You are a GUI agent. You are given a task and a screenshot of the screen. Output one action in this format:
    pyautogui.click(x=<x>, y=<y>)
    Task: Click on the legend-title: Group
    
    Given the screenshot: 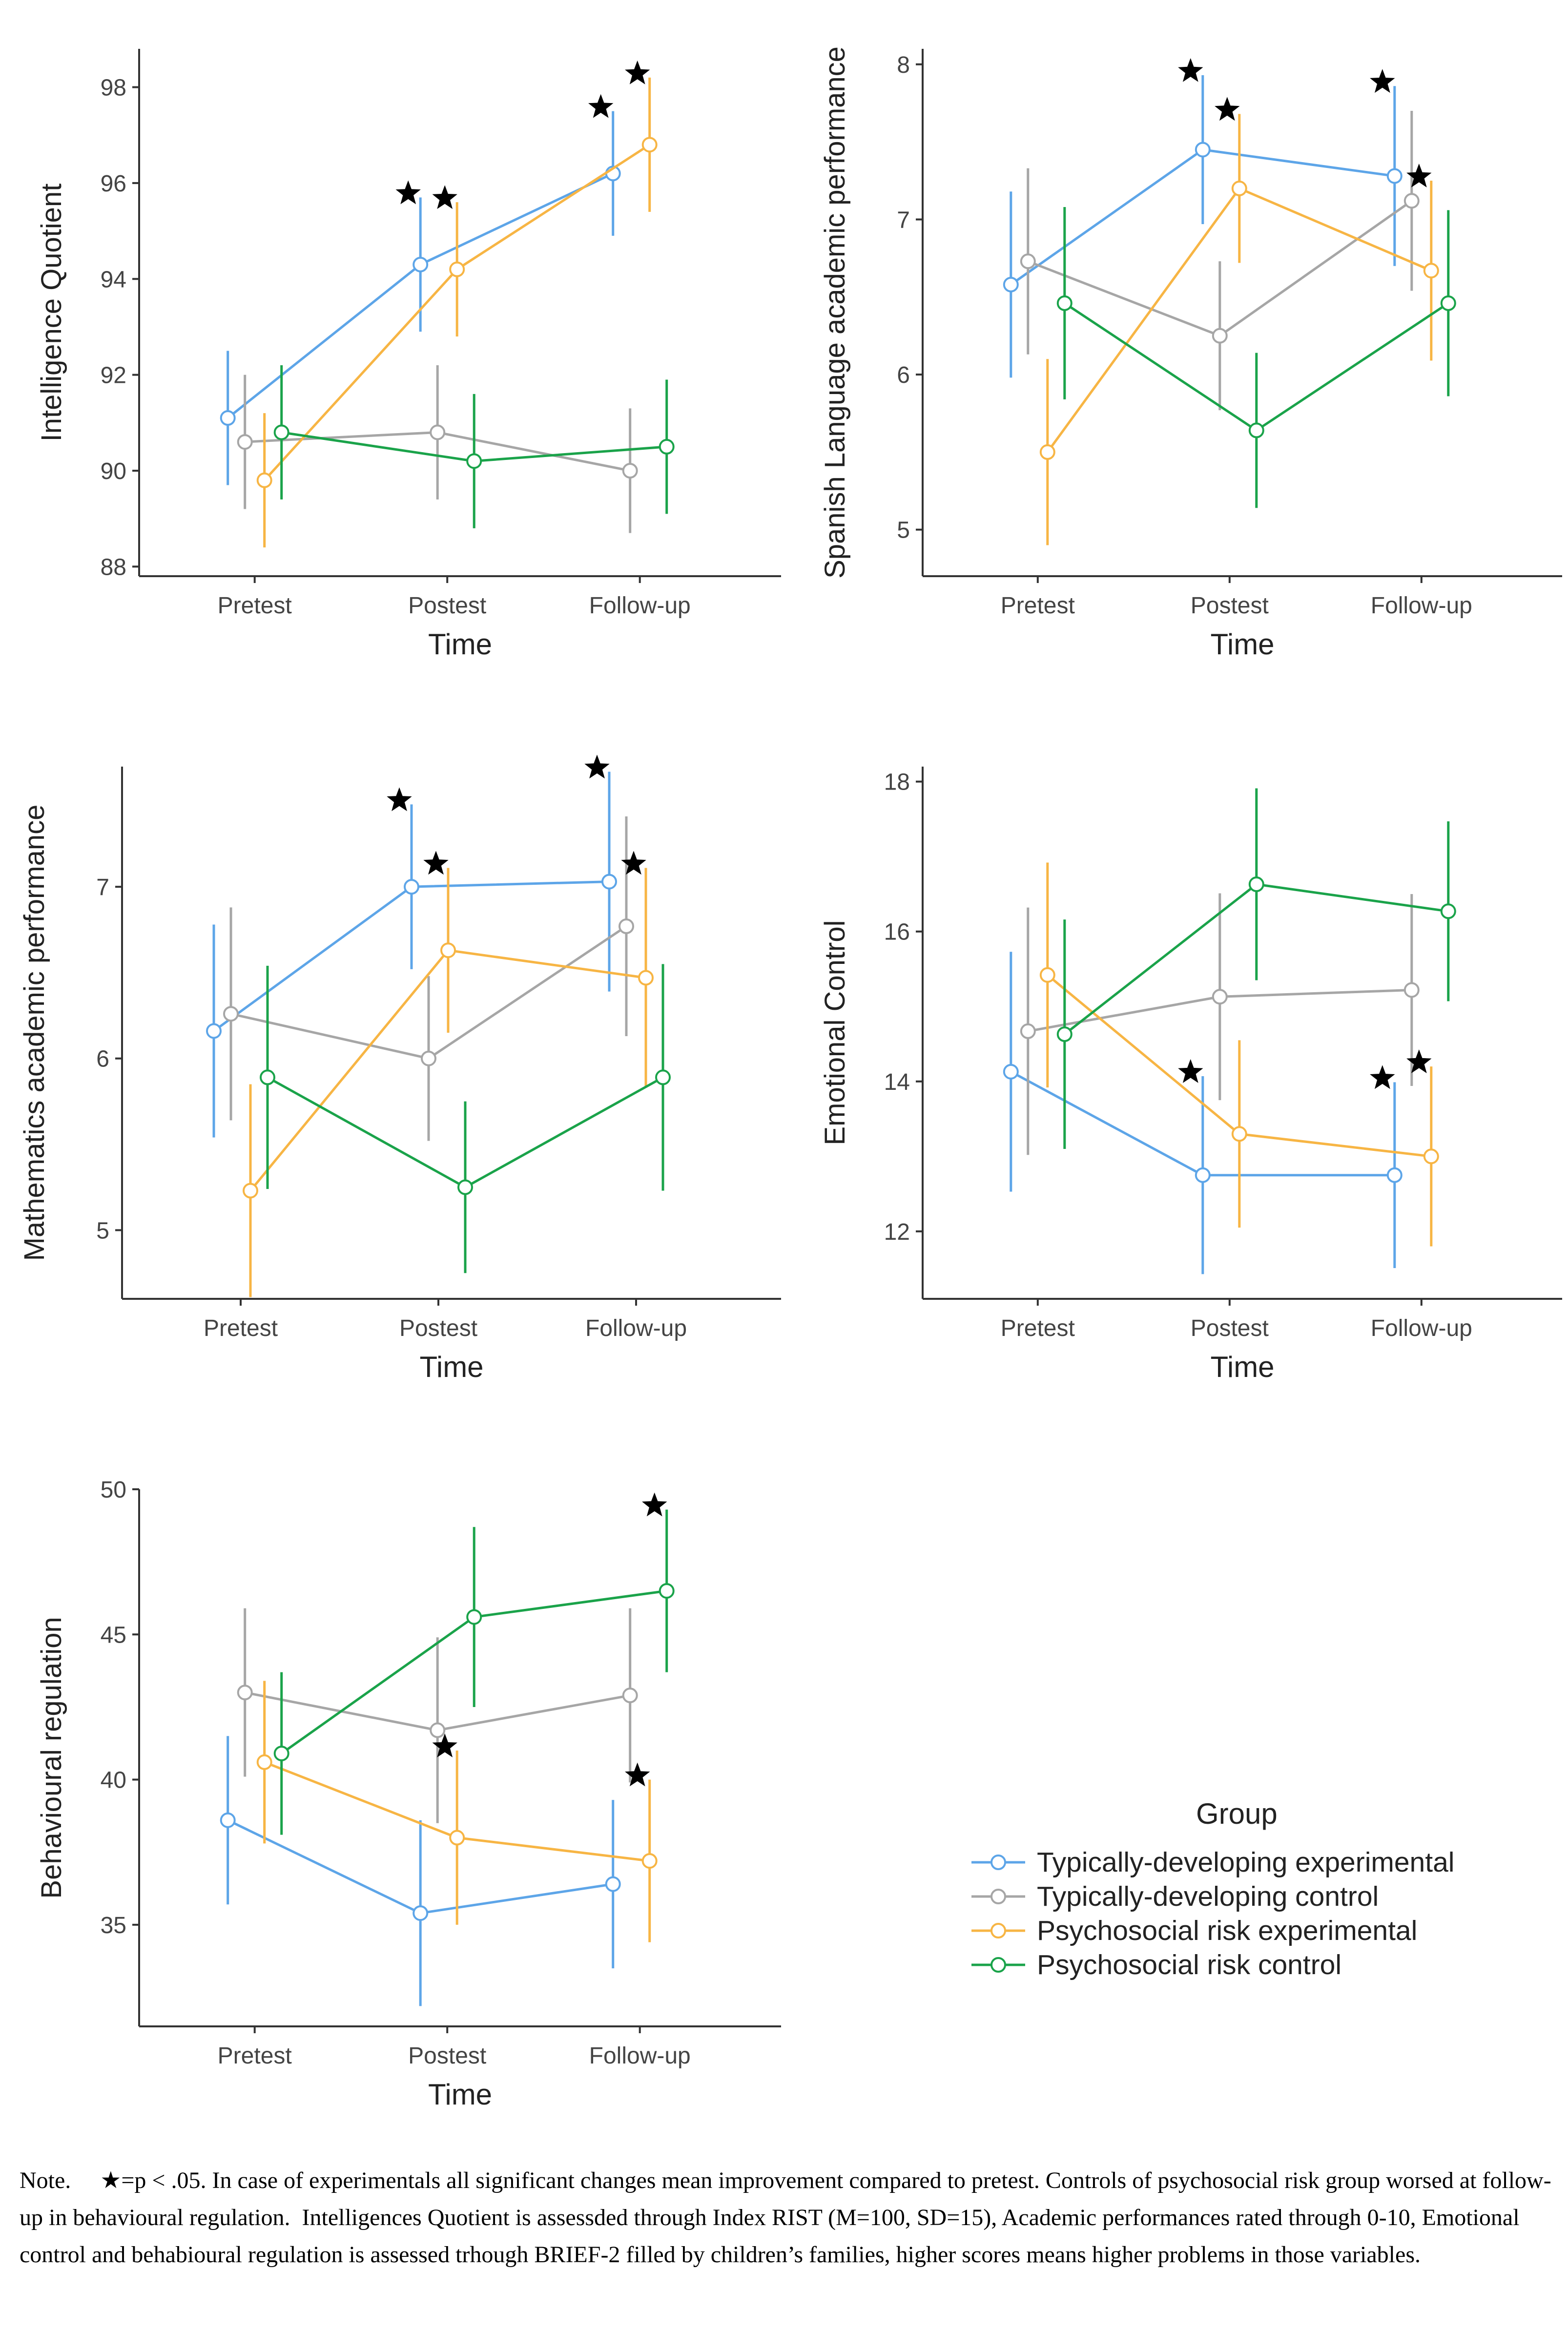 What is the action you would take?
    pyautogui.click(x=1237, y=1813)
    